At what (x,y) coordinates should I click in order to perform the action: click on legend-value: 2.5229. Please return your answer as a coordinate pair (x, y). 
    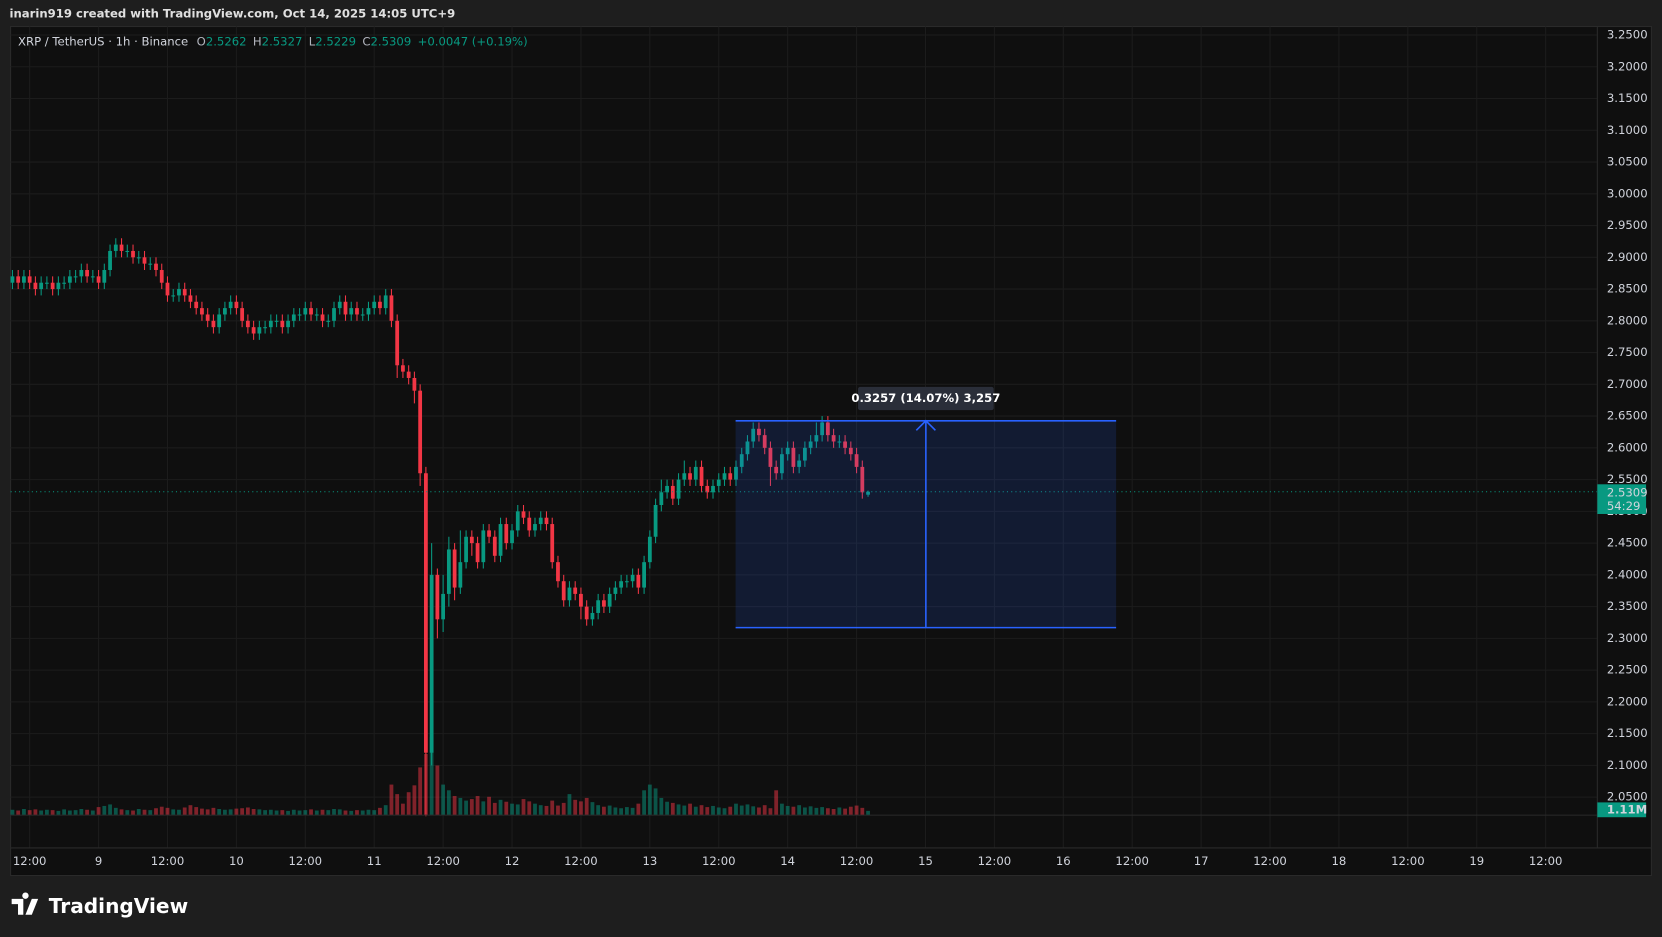
    Looking at the image, I should click on (335, 41).